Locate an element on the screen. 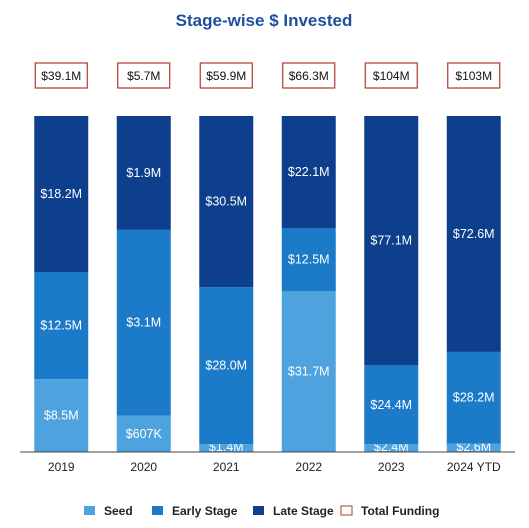 This screenshot has height=528, width=529. x-tick-label: 2021 is located at coordinates (226, 467).